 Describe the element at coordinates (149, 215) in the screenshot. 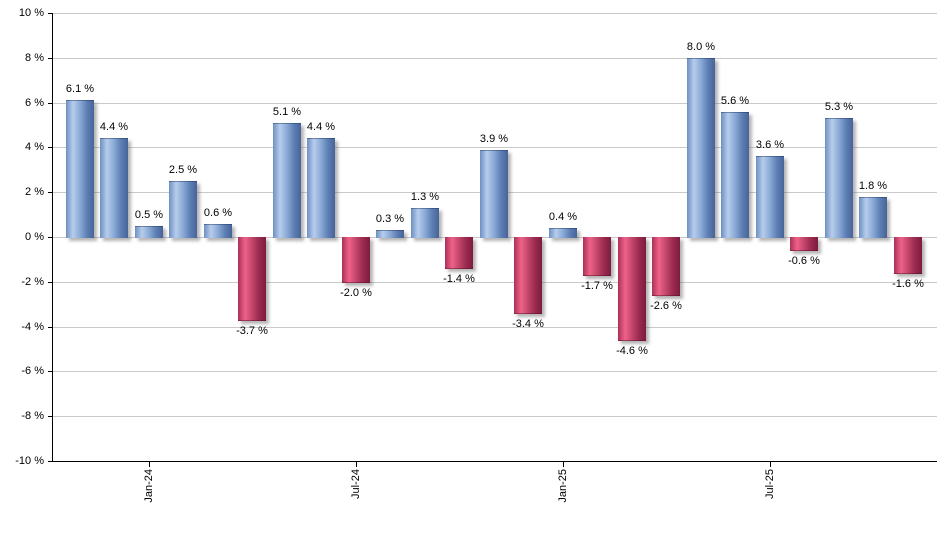

I see `bar-value-label: 0.5 %` at that location.